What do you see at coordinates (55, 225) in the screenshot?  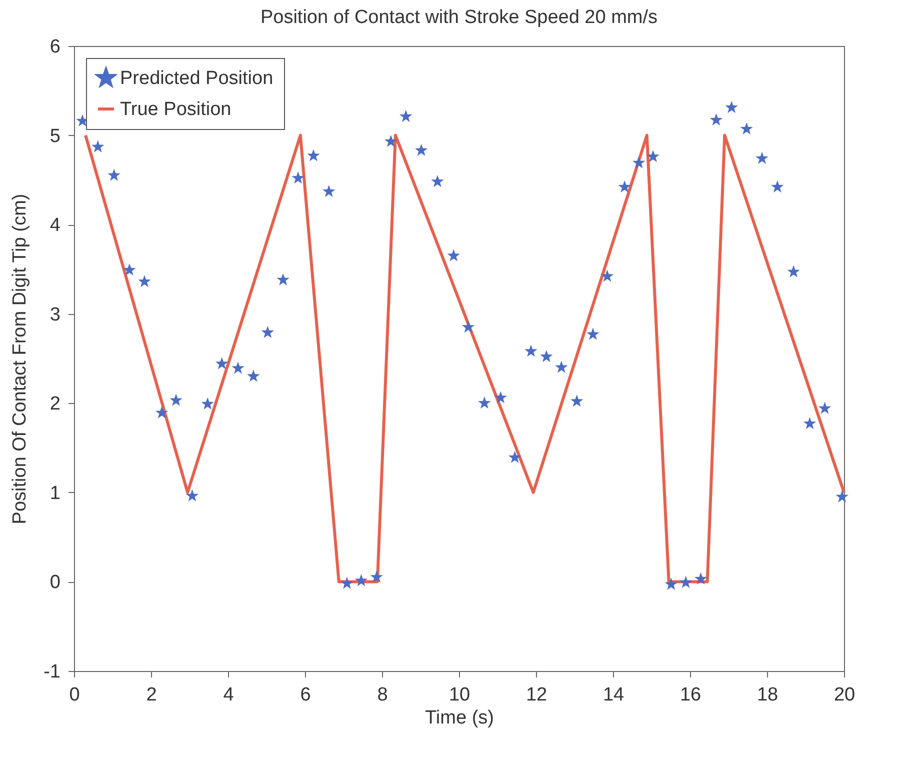 I see `y-tick-label: 4` at bounding box center [55, 225].